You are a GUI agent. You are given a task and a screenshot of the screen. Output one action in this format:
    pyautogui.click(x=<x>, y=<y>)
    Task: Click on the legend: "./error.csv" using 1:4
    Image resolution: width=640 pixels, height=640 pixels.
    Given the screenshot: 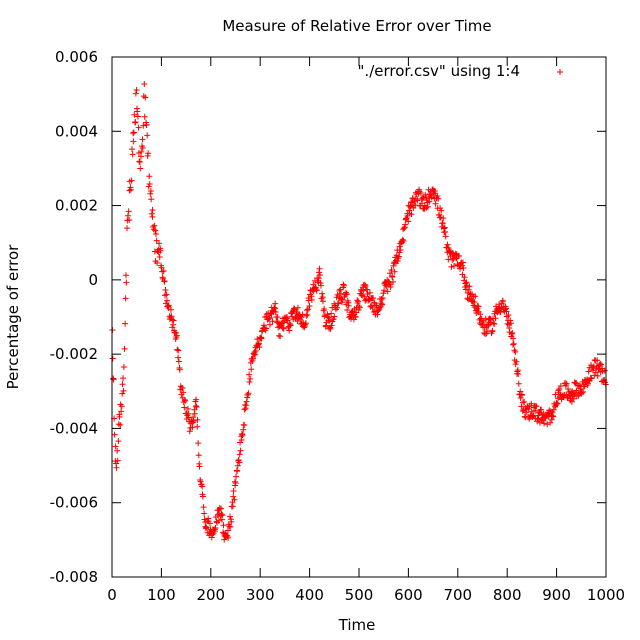 What is the action you would take?
    pyautogui.click(x=460, y=71)
    